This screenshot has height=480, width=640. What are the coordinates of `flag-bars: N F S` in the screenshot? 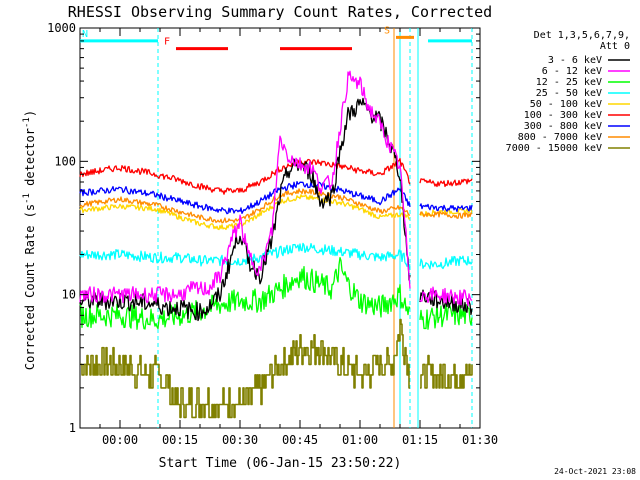 It's located at (276, 38).